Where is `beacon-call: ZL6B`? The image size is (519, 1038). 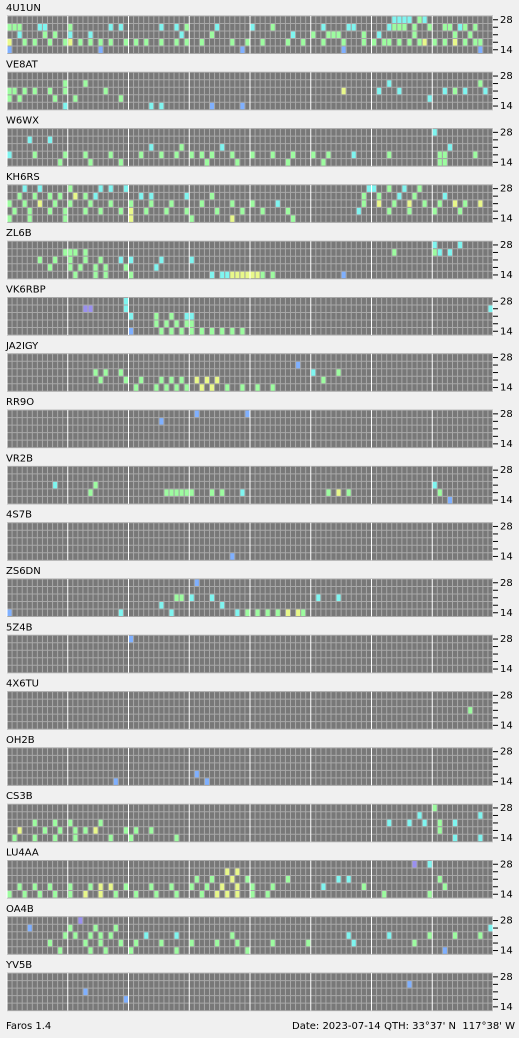
beacon-call: ZL6B is located at coordinates (19, 233).